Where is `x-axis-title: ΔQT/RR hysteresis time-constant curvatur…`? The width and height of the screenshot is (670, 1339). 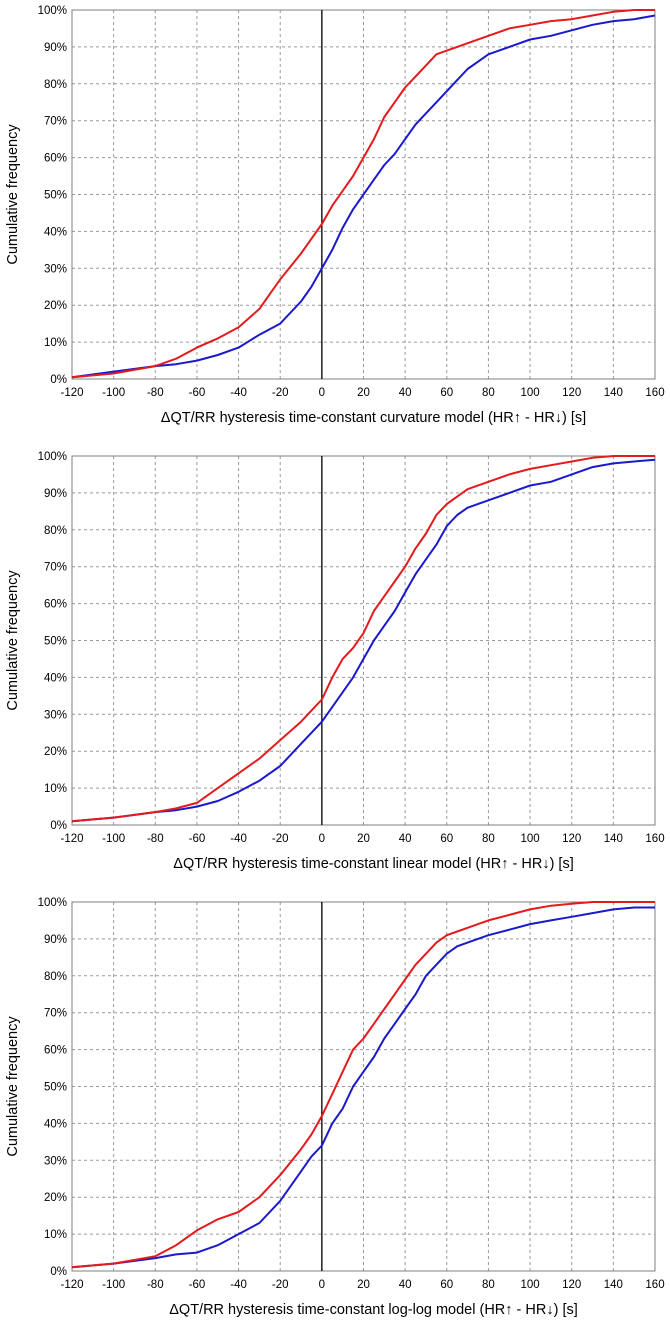 x-axis-title: ΔQT/RR hysteresis time-constant curvatur… is located at coordinates (373, 418).